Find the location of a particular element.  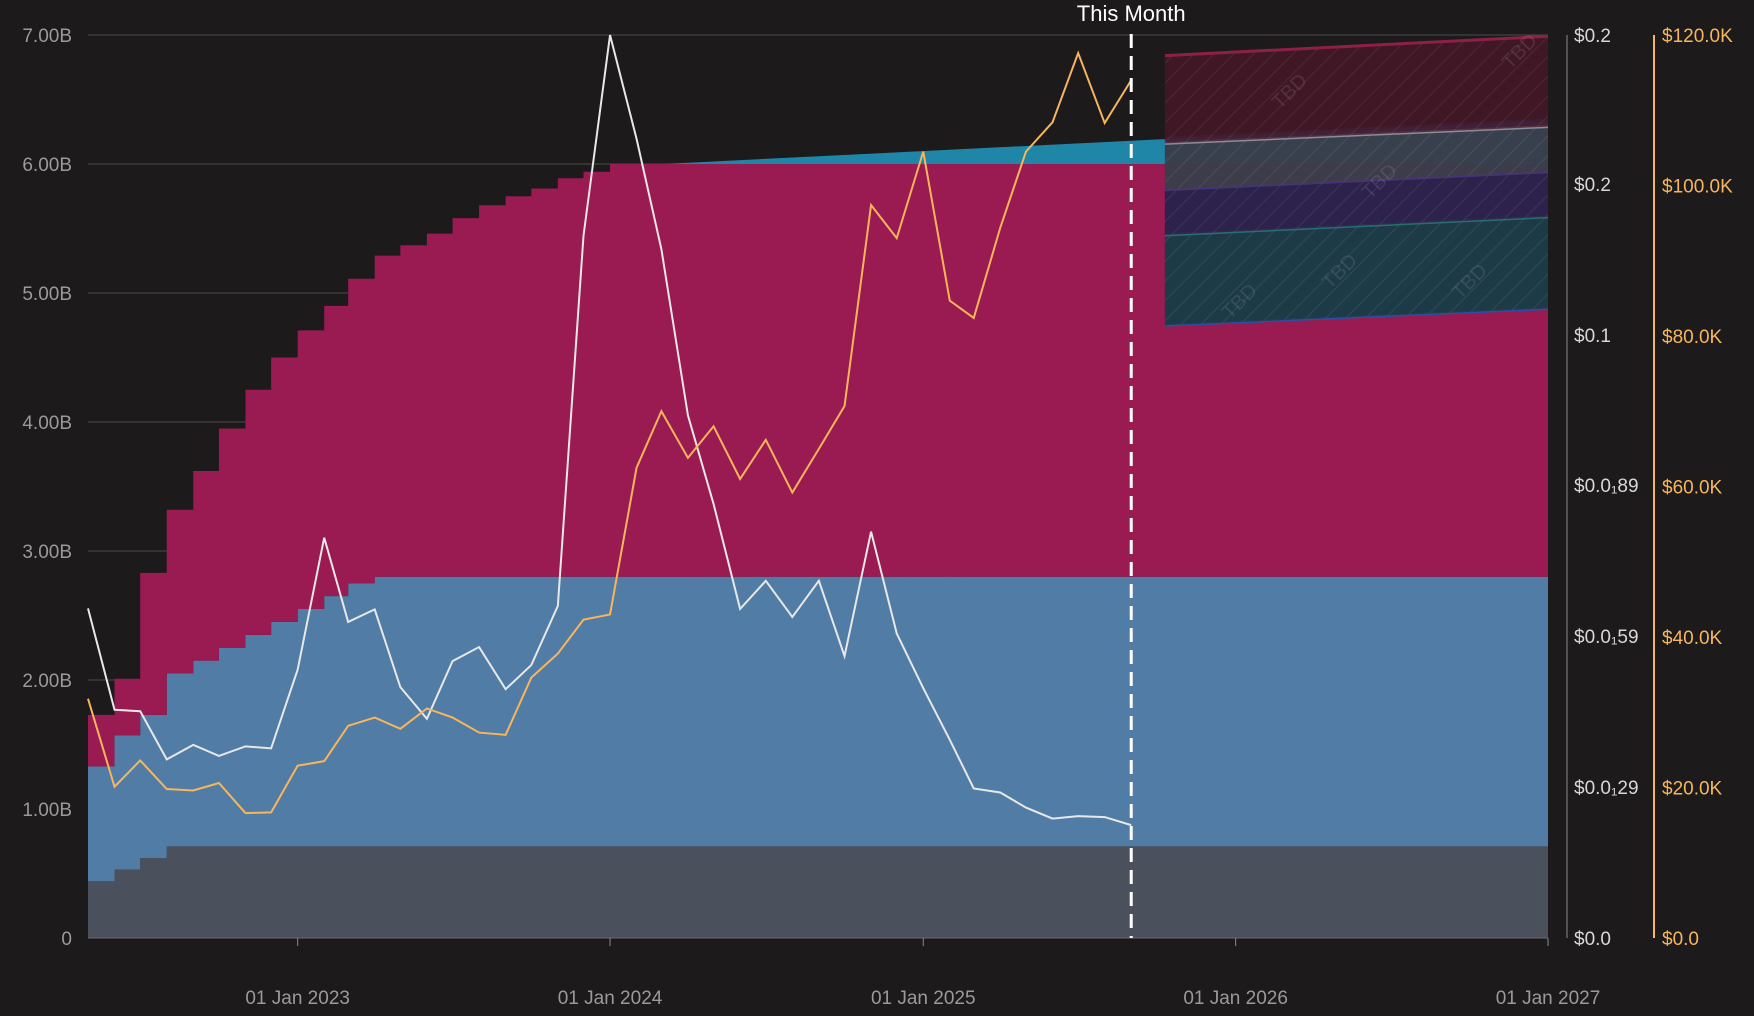

projected-bands is located at coordinates (1356, 180).